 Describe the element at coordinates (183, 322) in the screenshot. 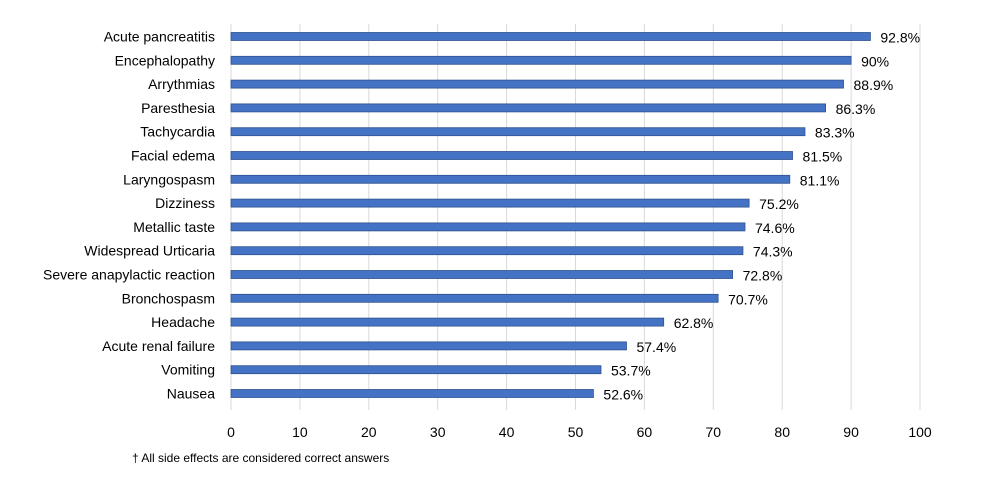

I see `category-label: Headache` at that location.